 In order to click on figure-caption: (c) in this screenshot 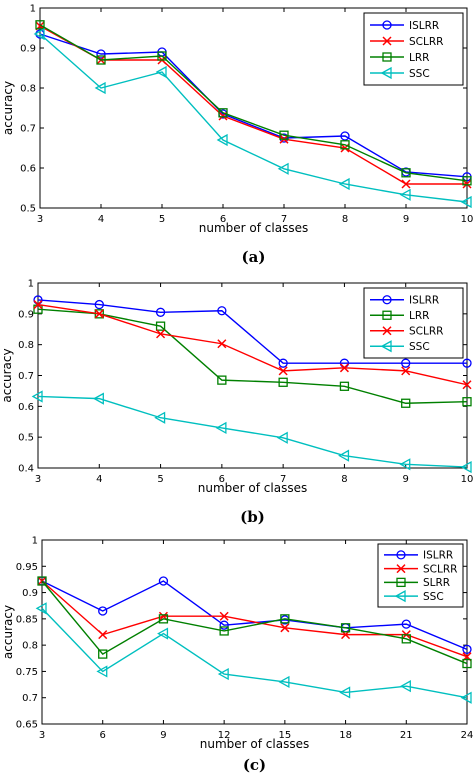, I will do `click(254, 765)`.